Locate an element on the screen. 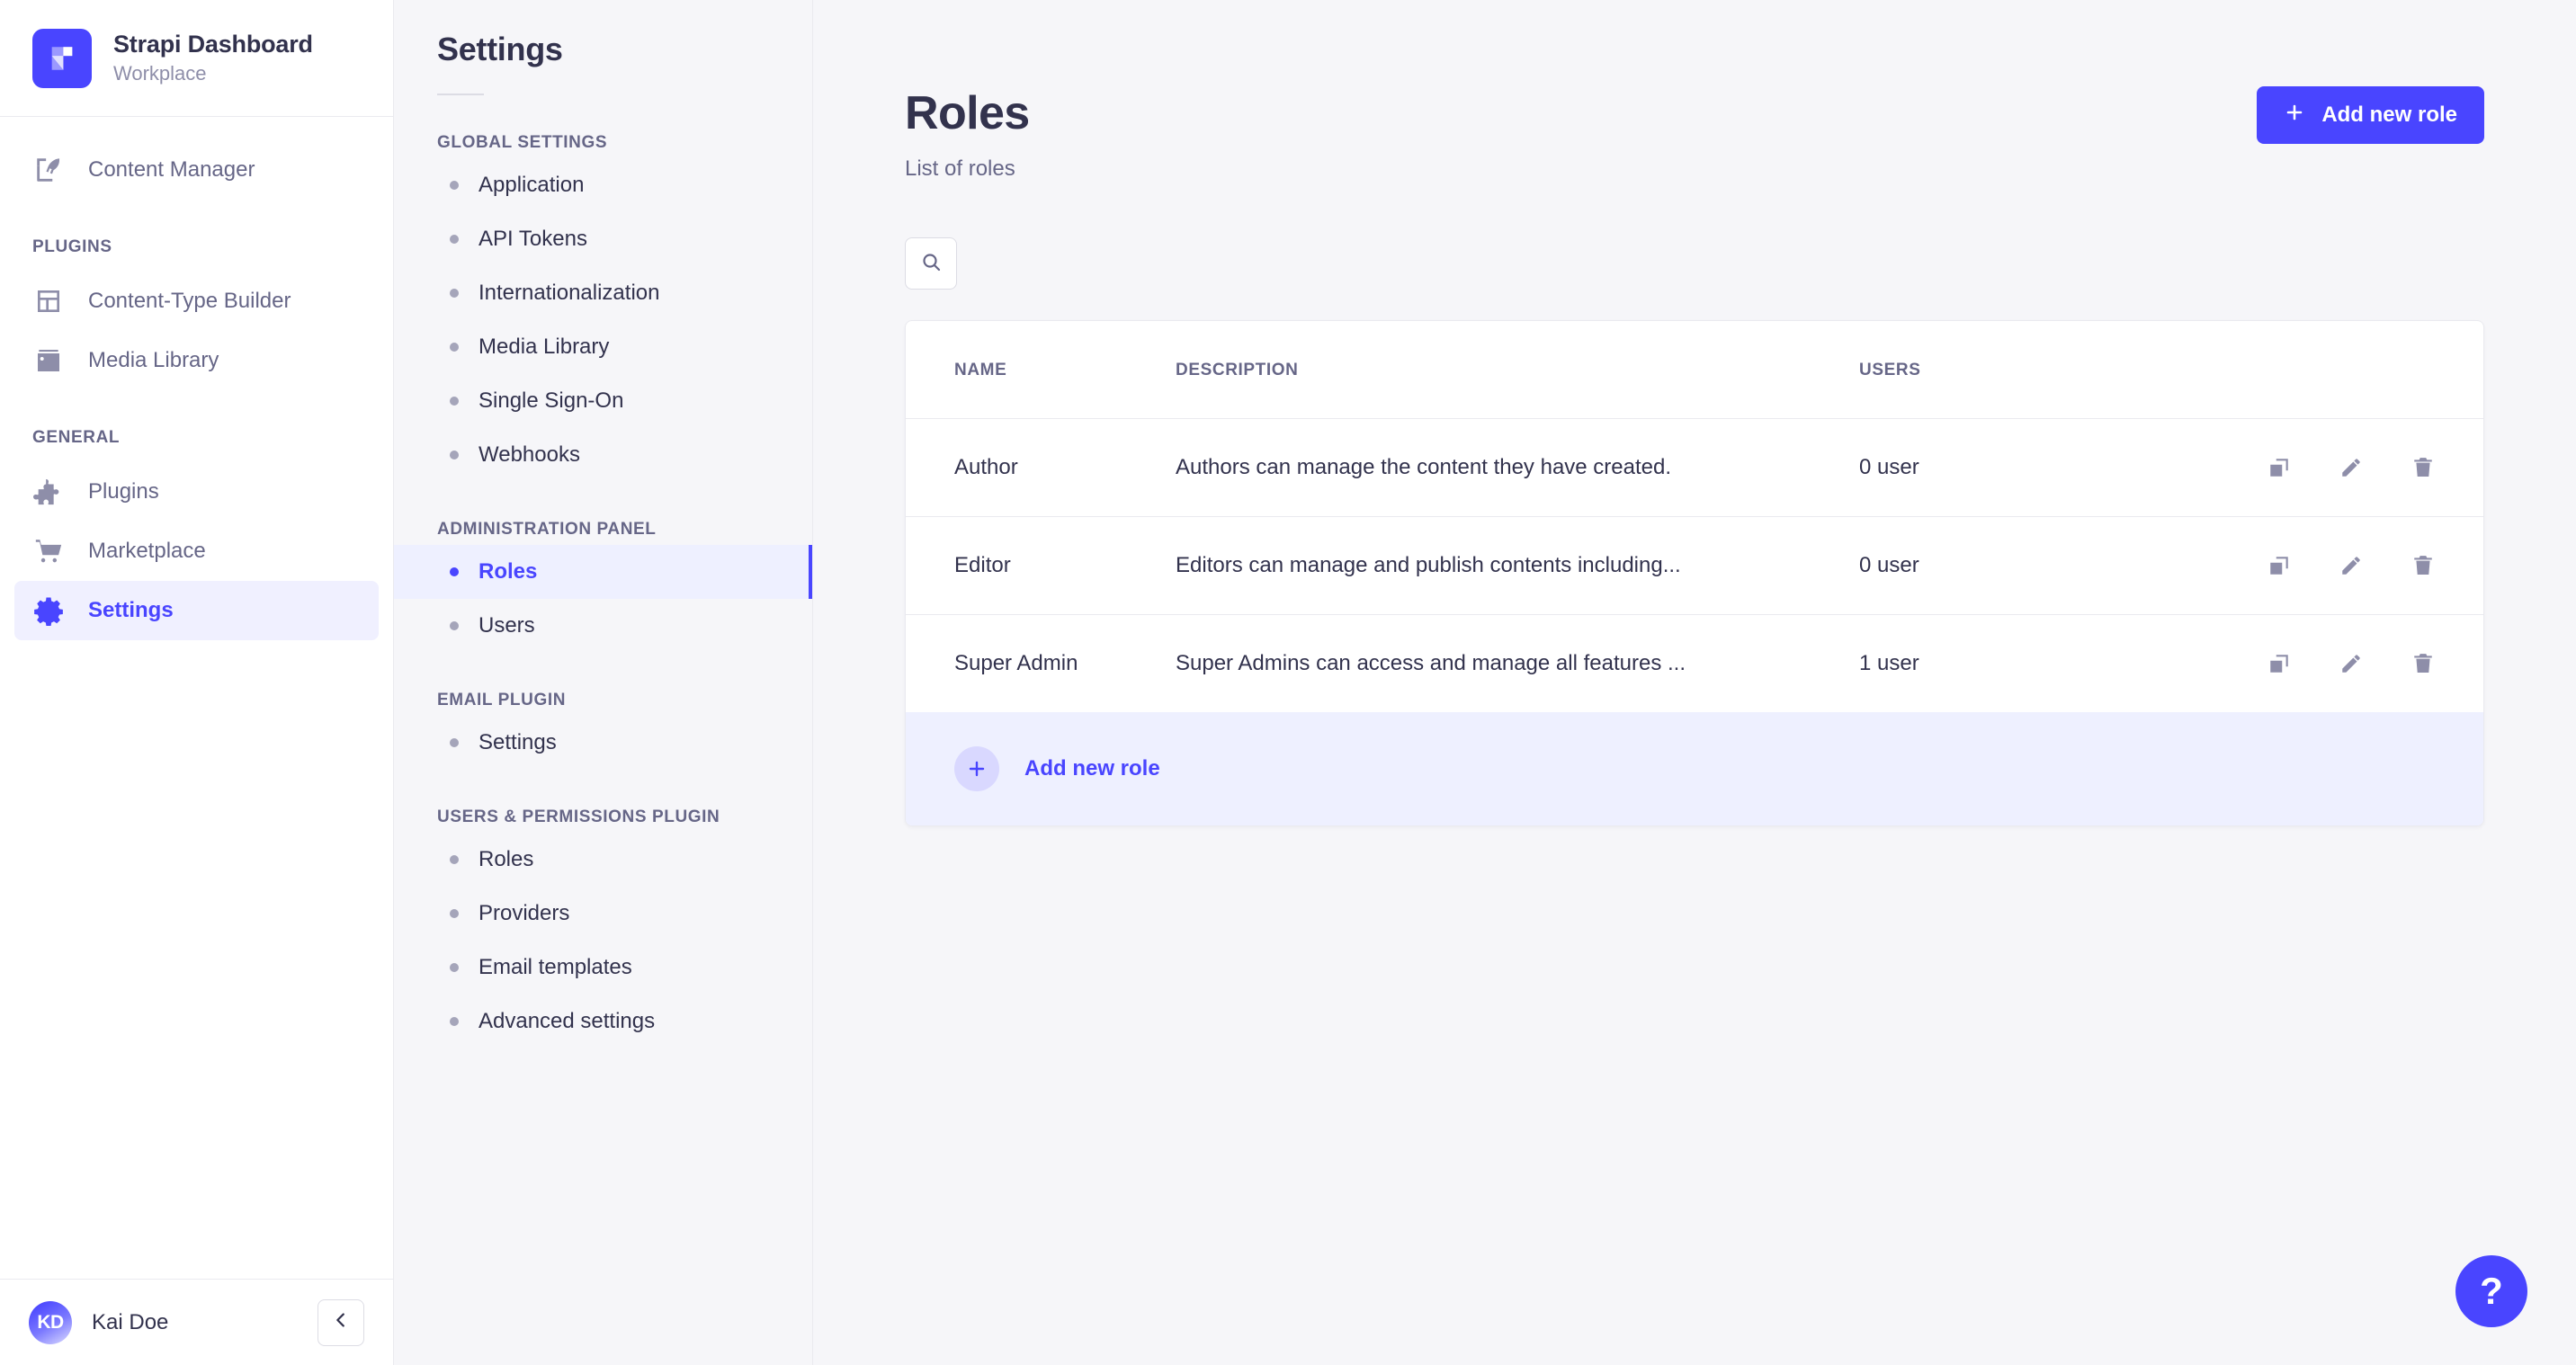  sidebar-item-marketplace: Marketplace is located at coordinates (196, 552).